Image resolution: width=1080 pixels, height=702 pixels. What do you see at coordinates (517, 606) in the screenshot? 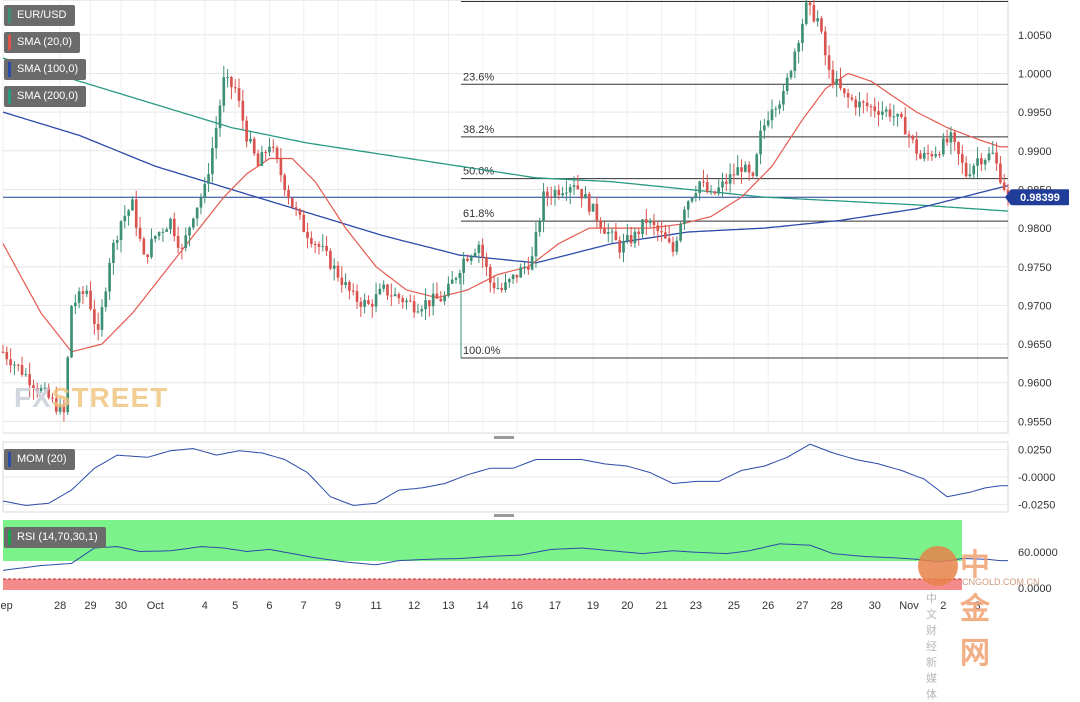
I see `time-tick-label: 16` at bounding box center [517, 606].